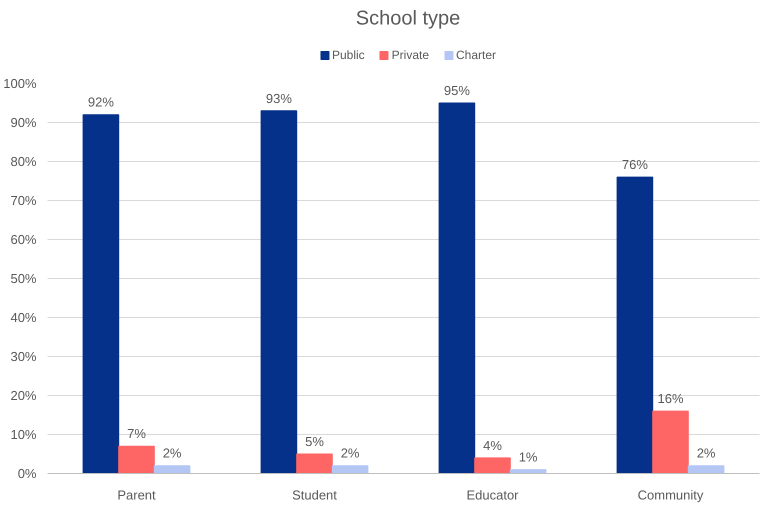 The width and height of the screenshot is (775, 508). What do you see at coordinates (27, 473) in the screenshot?
I see `y-tick-label: 0%` at bounding box center [27, 473].